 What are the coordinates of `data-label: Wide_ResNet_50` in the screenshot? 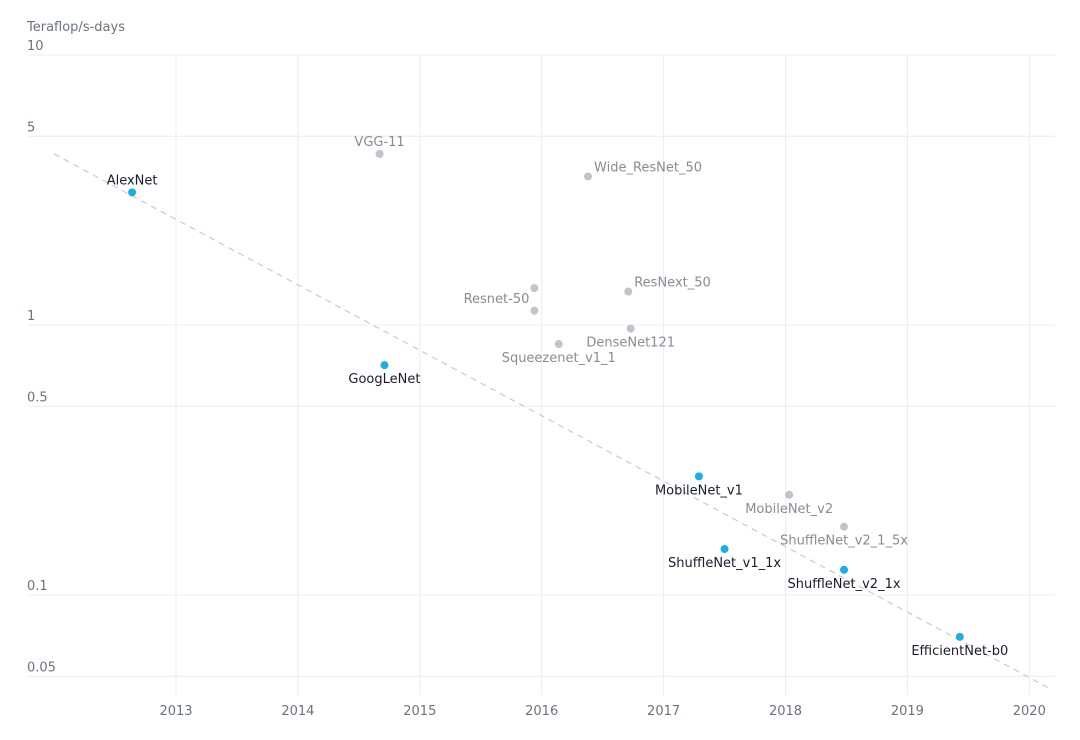 It's located at (648, 167).